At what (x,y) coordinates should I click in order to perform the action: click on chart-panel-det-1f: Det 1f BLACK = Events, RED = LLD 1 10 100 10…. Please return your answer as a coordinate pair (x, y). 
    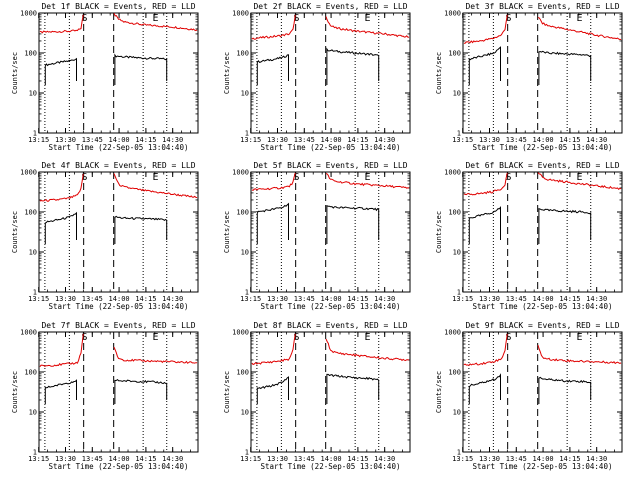
    Looking at the image, I should click on (105, 77).